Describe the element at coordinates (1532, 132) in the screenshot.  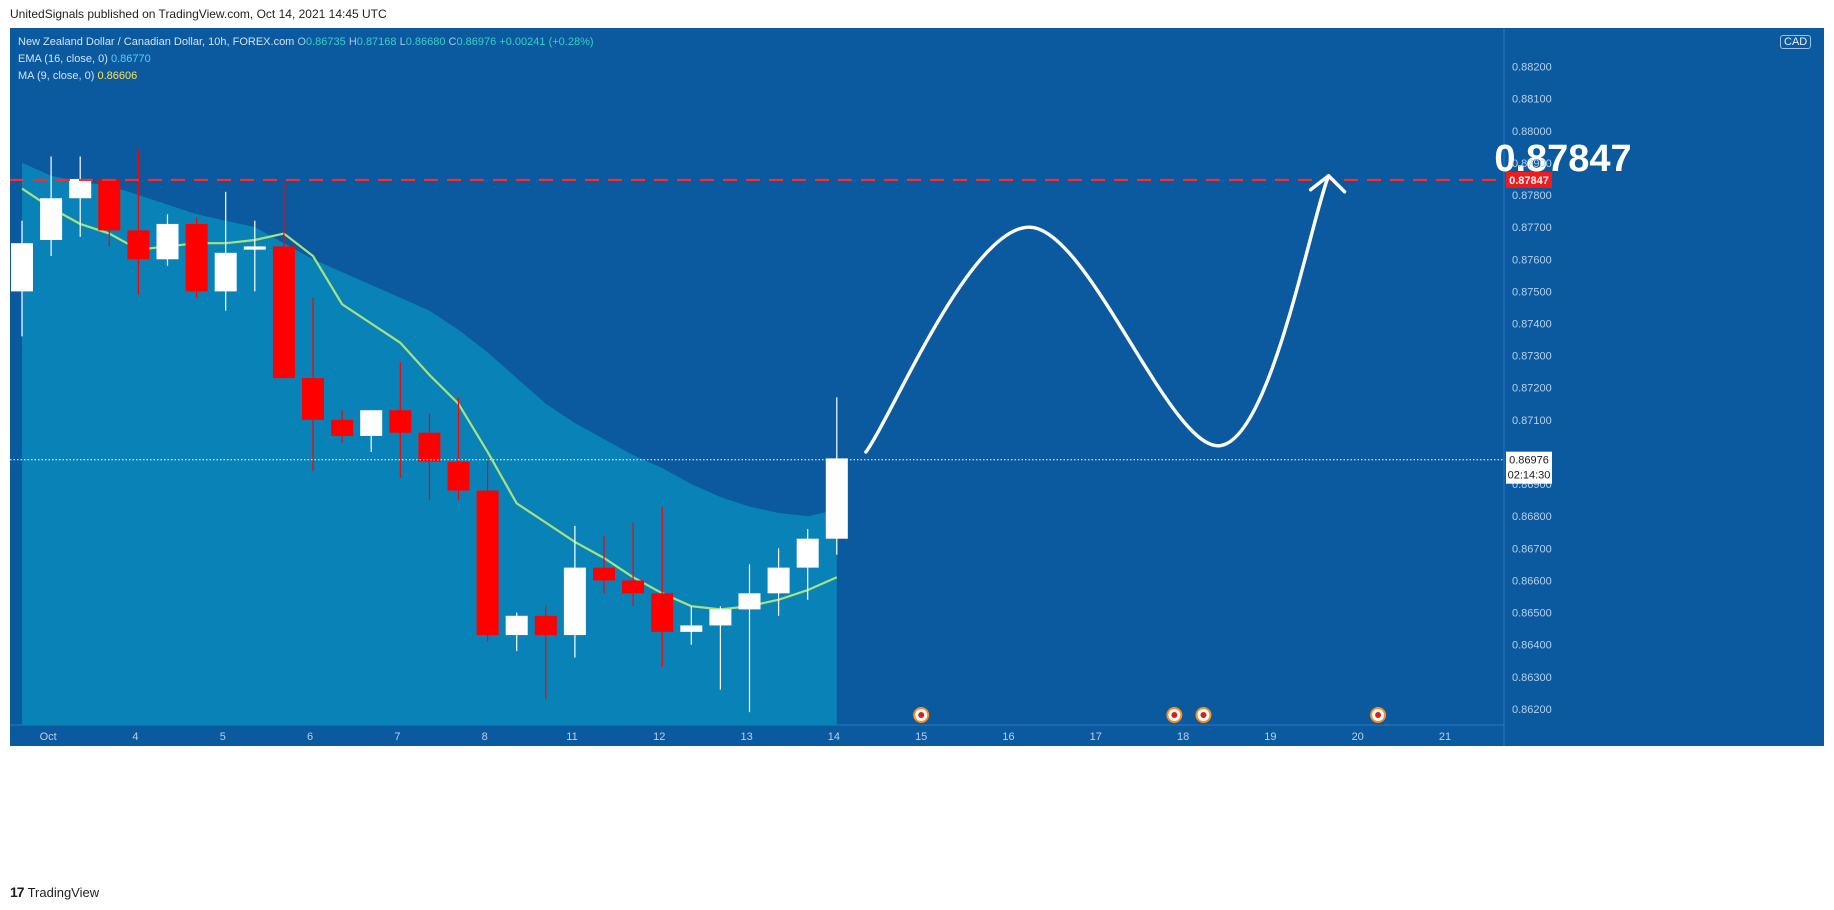
I see `y-tick-label-2: 0.88000` at that location.